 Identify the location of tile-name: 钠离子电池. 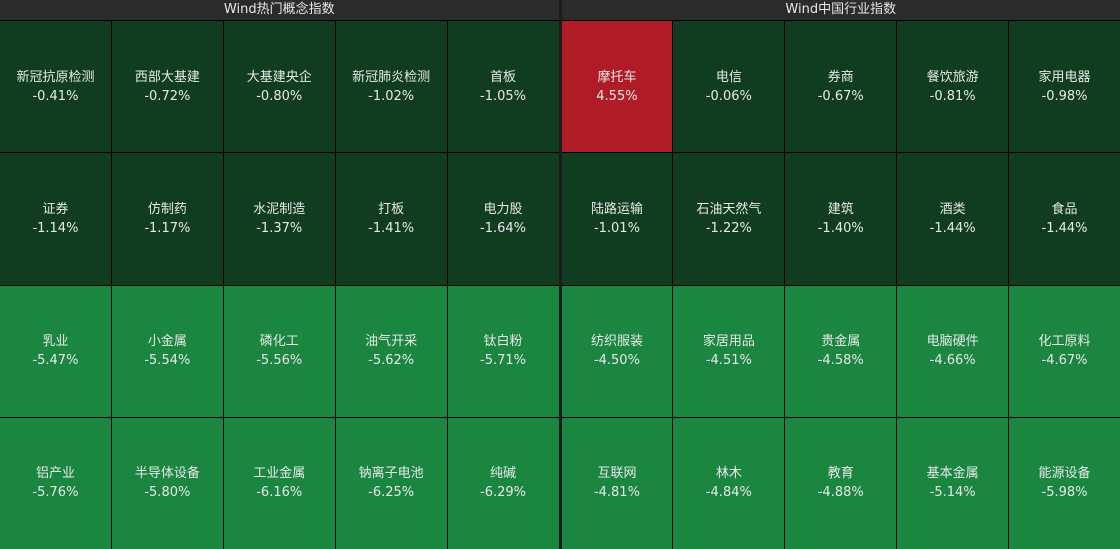
(391, 474).